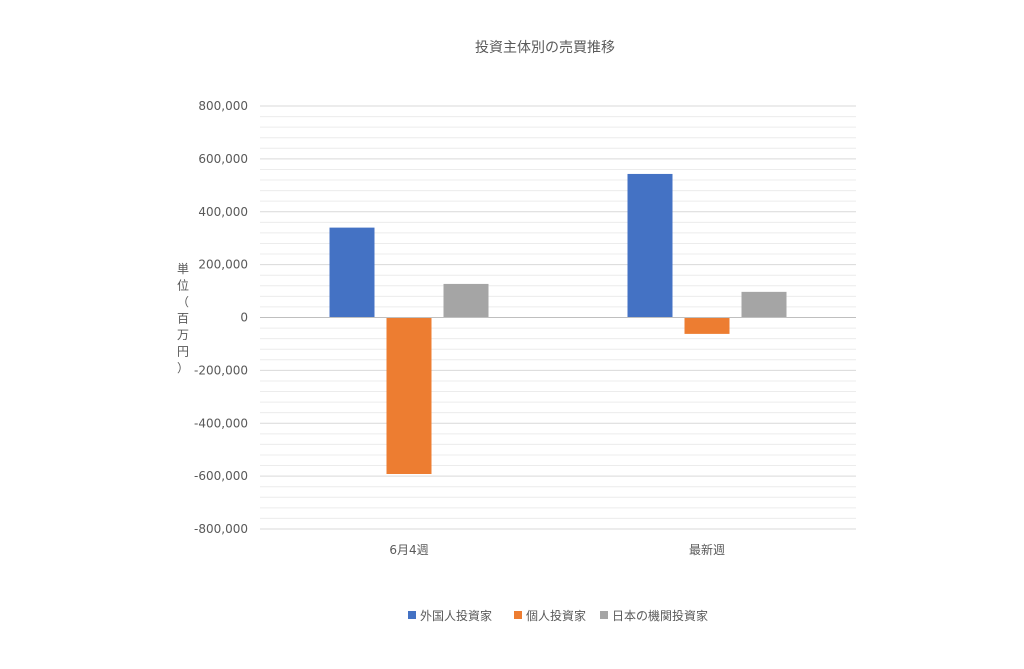 The width and height of the screenshot is (1024, 669). I want to click on y-tick-label: -800,000, so click(221, 529).